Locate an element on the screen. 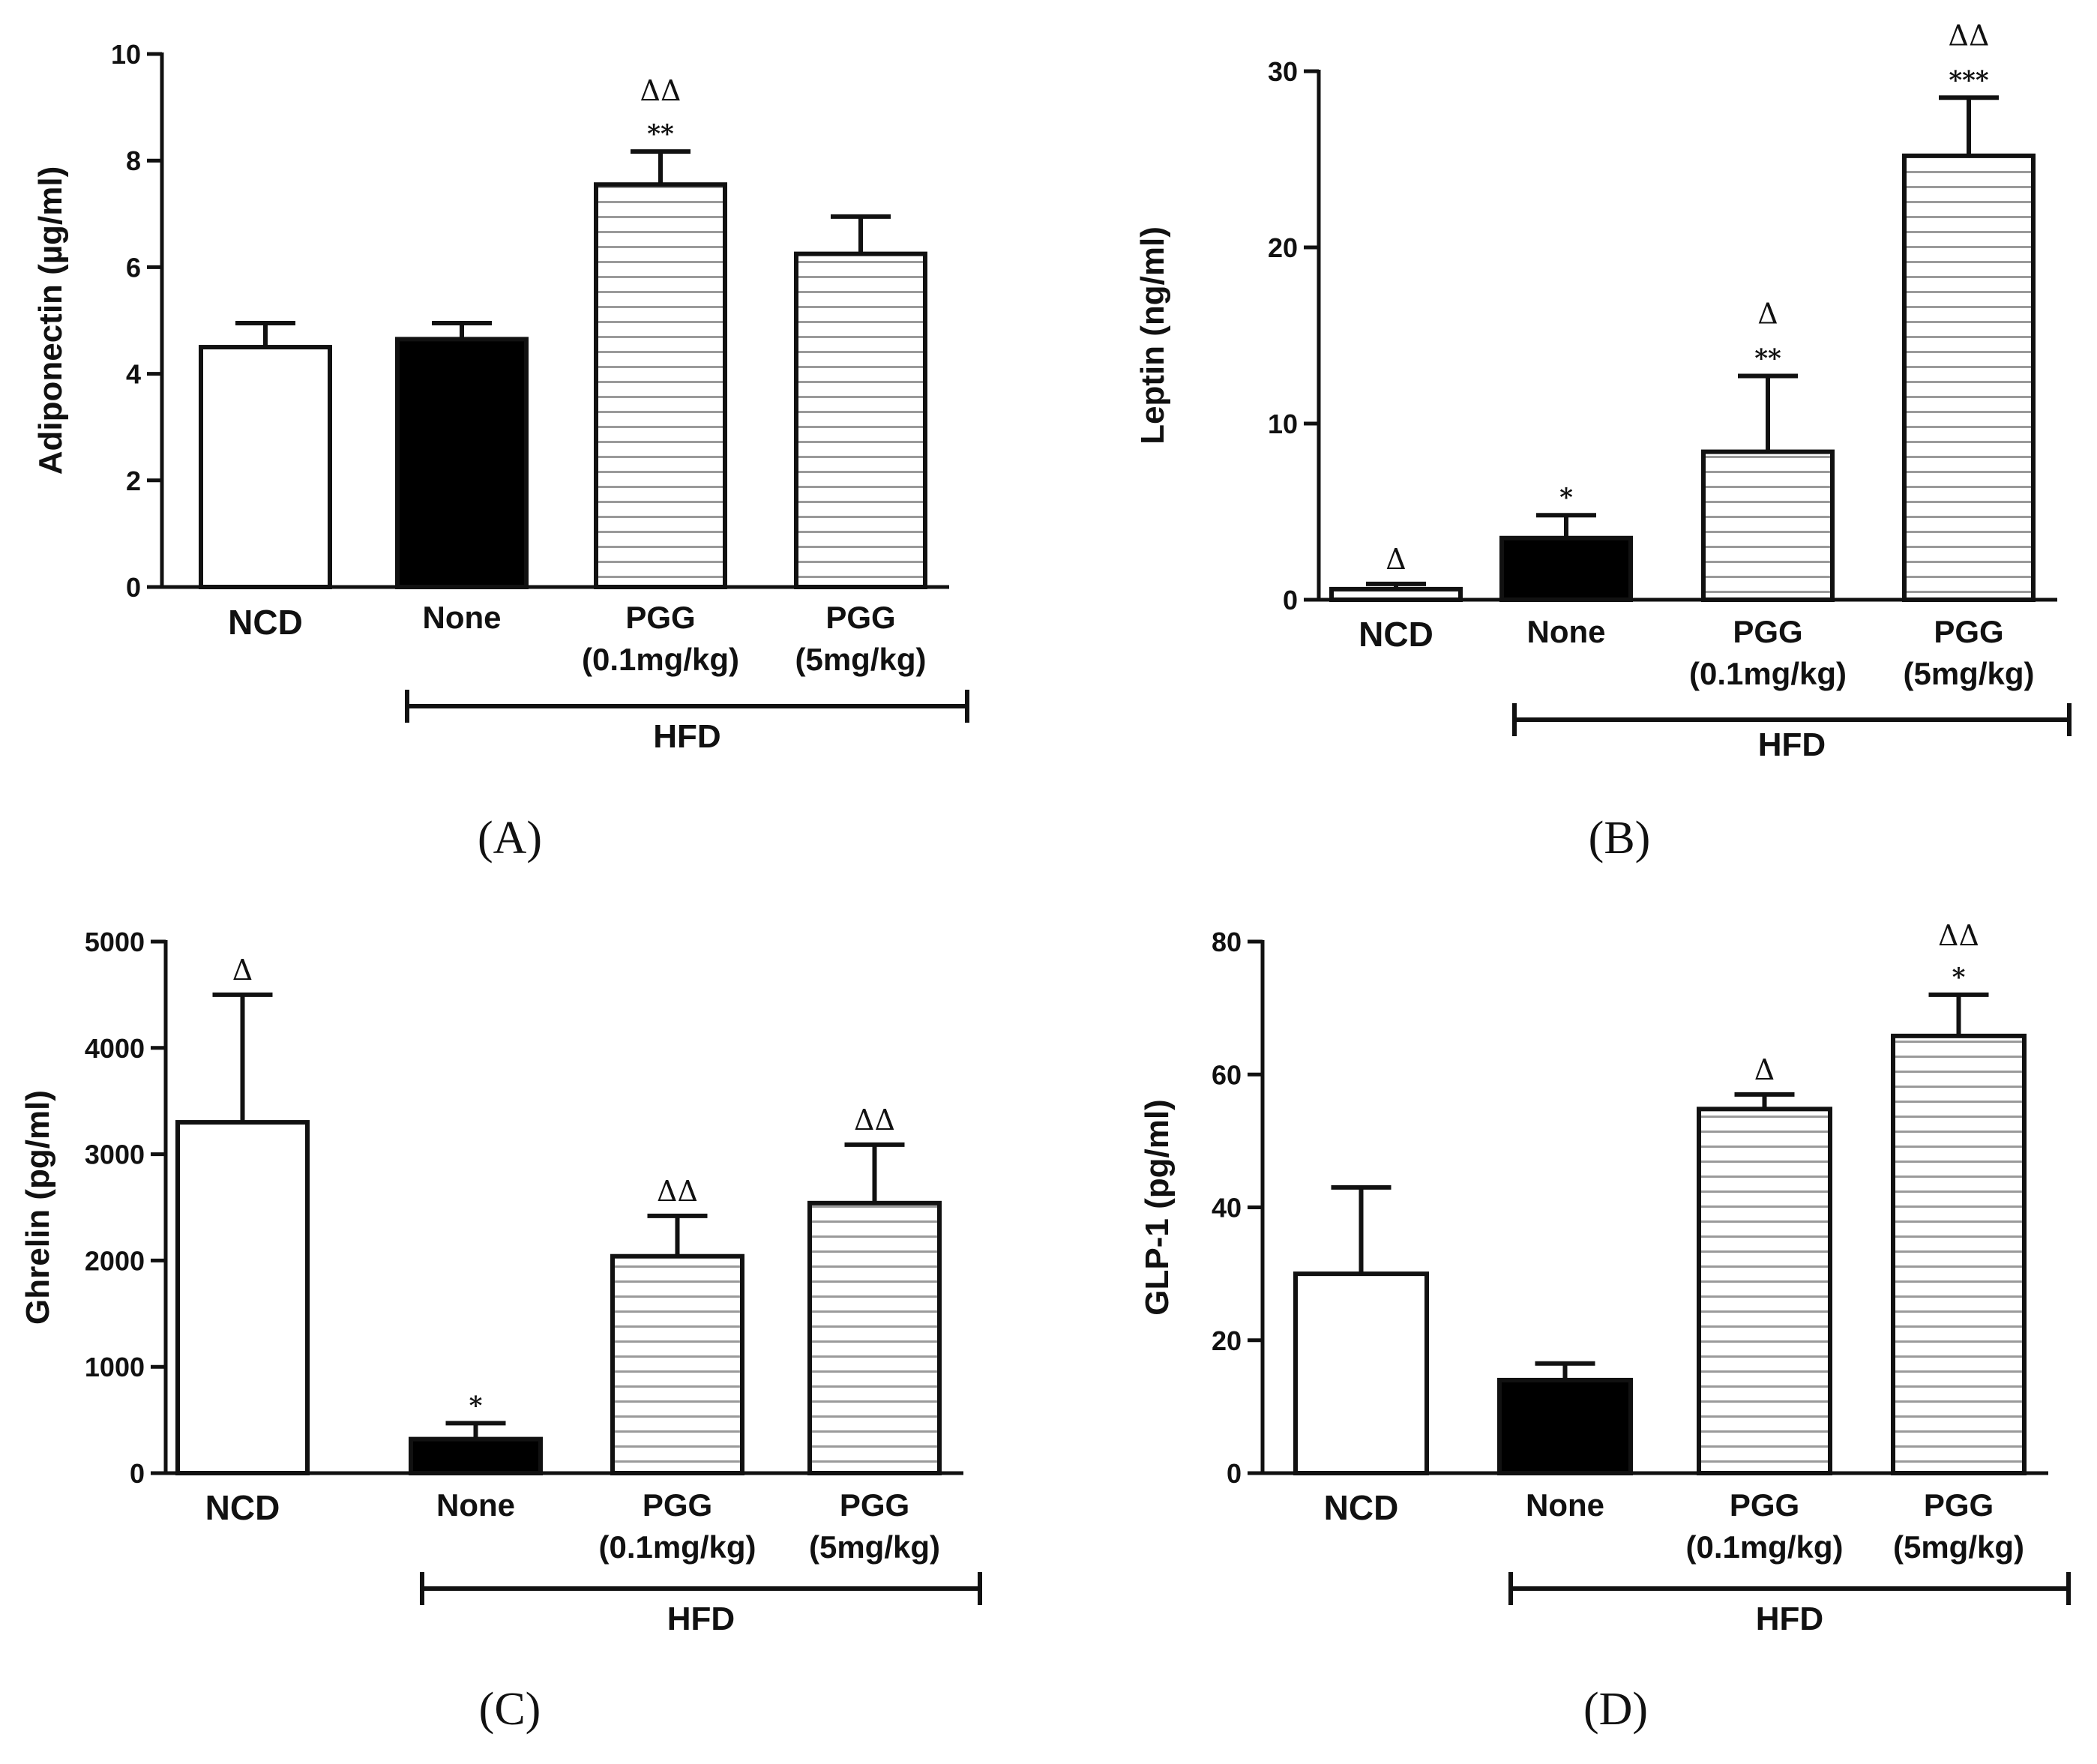  y-axis-title: Adiponectin (µg/ml) is located at coordinates (50, 320).